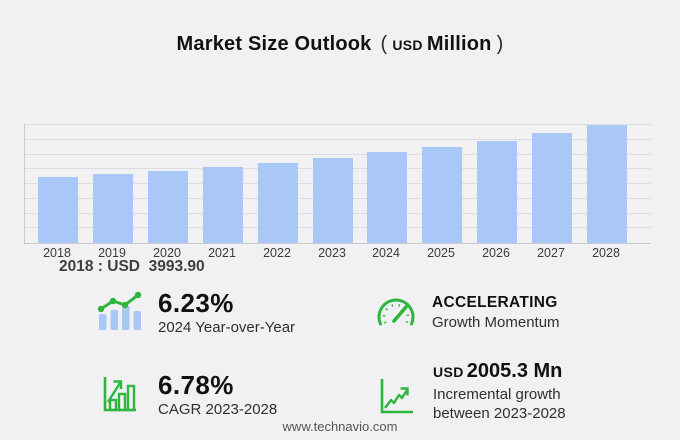 This screenshot has width=680, height=440. What do you see at coordinates (606, 253) in the screenshot?
I see `x-tick-2028: 2028` at bounding box center [606, 253].